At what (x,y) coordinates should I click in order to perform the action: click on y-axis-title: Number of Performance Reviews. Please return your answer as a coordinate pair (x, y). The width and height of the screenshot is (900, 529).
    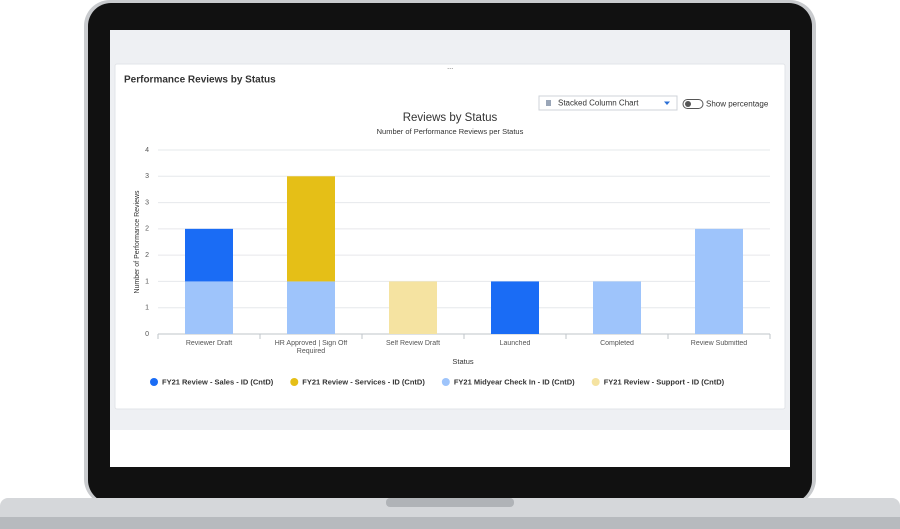
    Looking at the image, I should click on (137, 242).